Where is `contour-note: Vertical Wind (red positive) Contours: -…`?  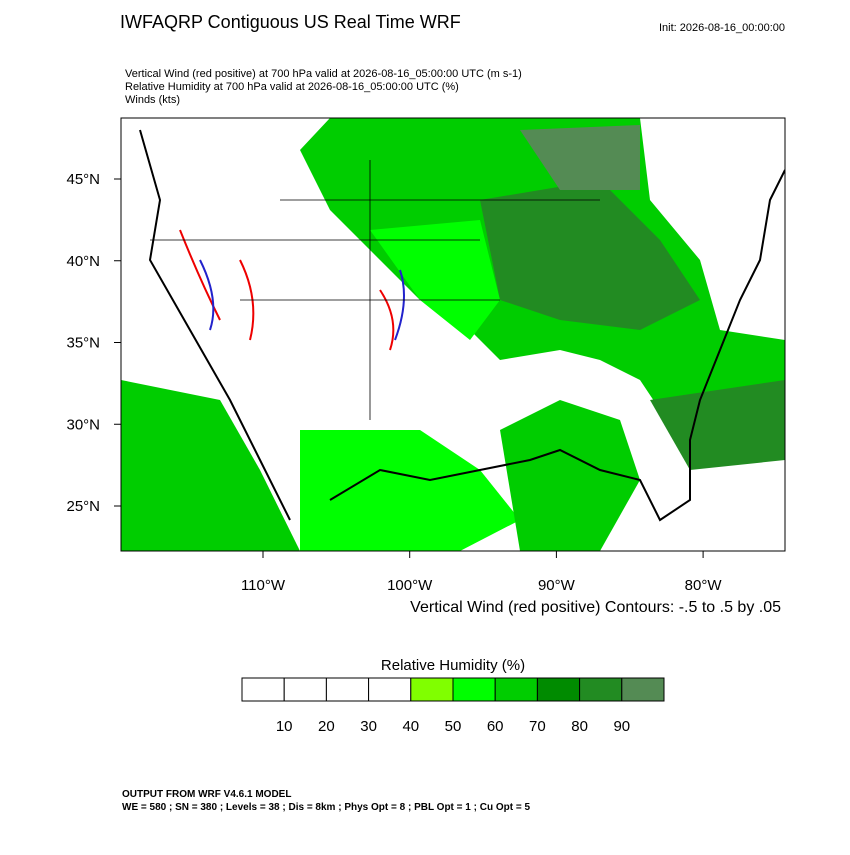 contour-note: Vertical Wind (red positive) Contours: -… is located at coordinates (595, 607).